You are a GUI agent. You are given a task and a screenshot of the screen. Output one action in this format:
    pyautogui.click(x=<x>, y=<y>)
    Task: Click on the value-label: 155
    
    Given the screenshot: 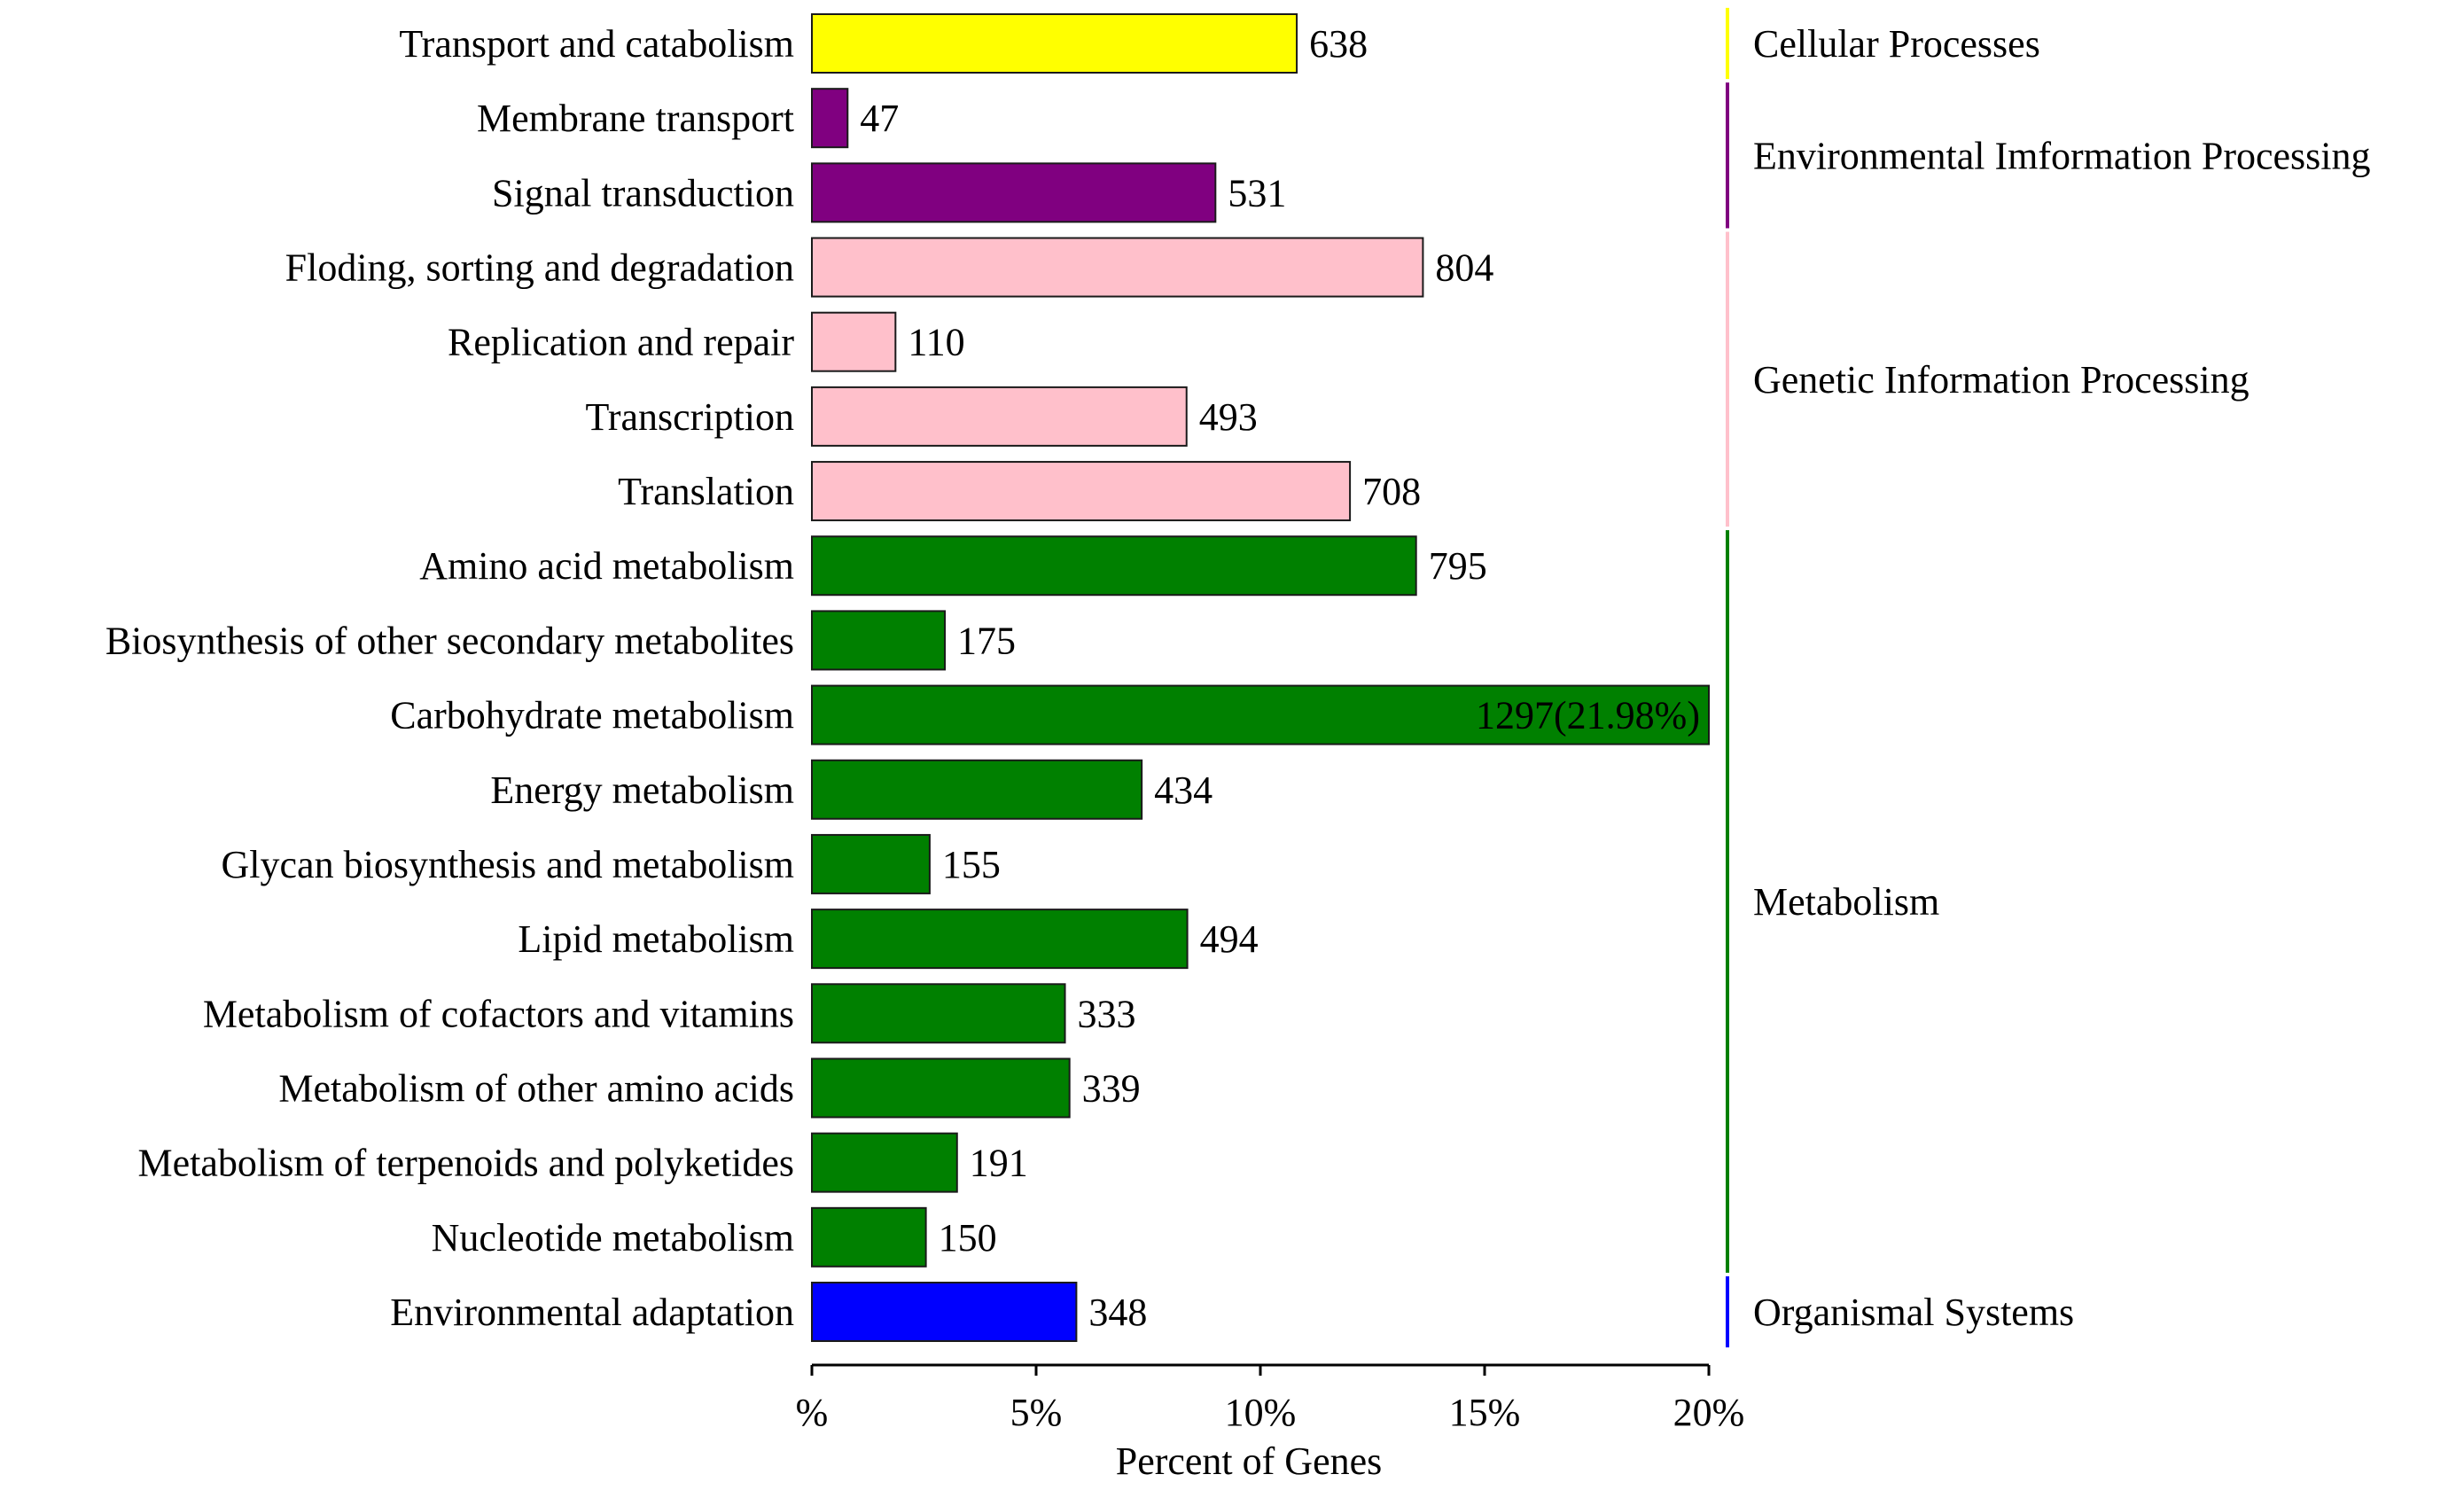 What is the action you would take?
    pyautogui.click(x=971, y=864)
    